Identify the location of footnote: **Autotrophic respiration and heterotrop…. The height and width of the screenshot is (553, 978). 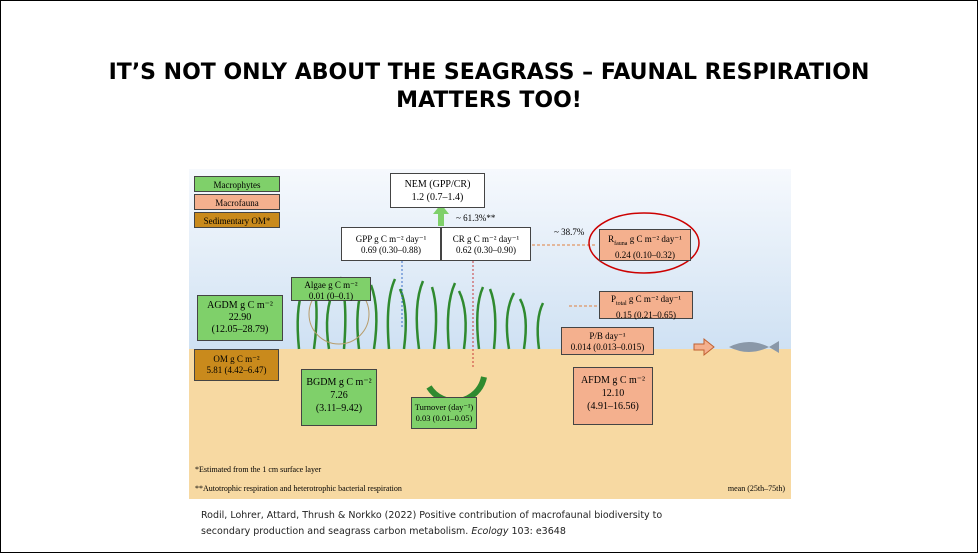
(298, 488).